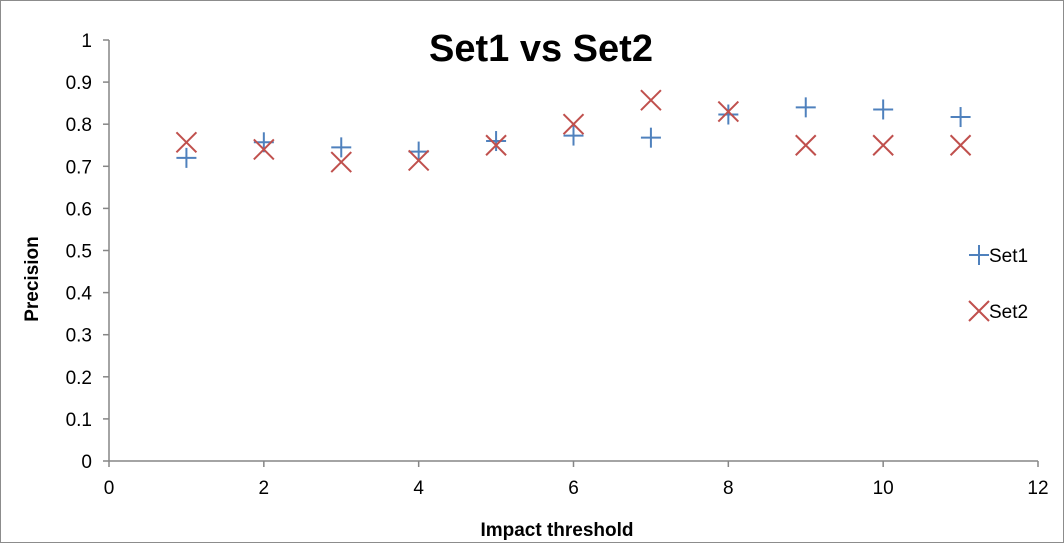 The width and height of the screenshot is (1064, 543). I want to click on legend-item-set2: Set2, so click(998, 311).